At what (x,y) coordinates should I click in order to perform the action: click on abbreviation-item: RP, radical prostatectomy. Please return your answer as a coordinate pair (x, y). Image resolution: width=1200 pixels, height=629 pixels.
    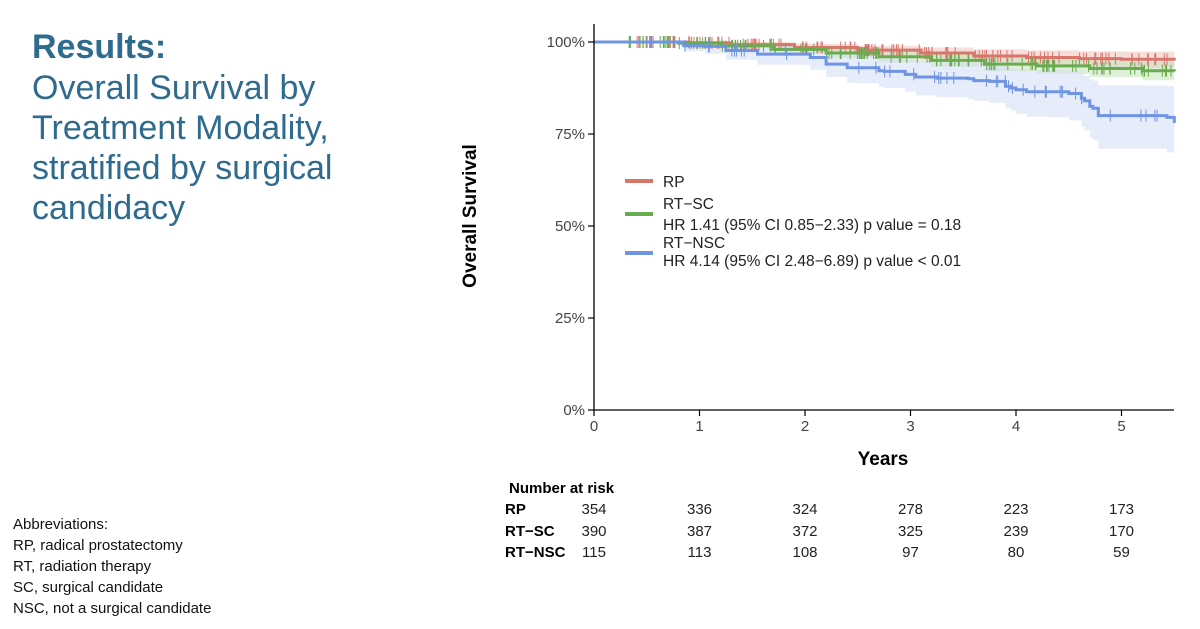
    Looking at the image, I should click on (98, 545).